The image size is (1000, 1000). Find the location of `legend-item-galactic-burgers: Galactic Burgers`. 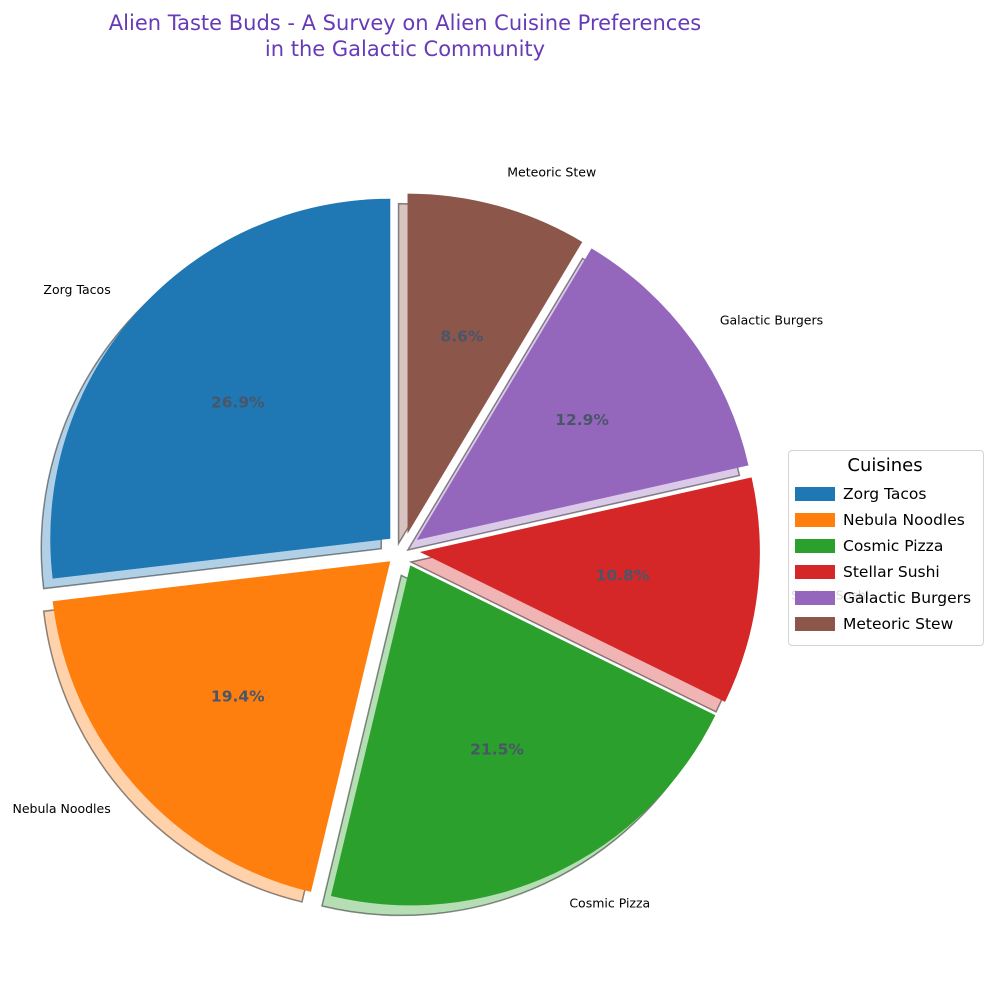

legend-item-galactic-burgers: Galactic Burgers is located at coordinates (885, 598).